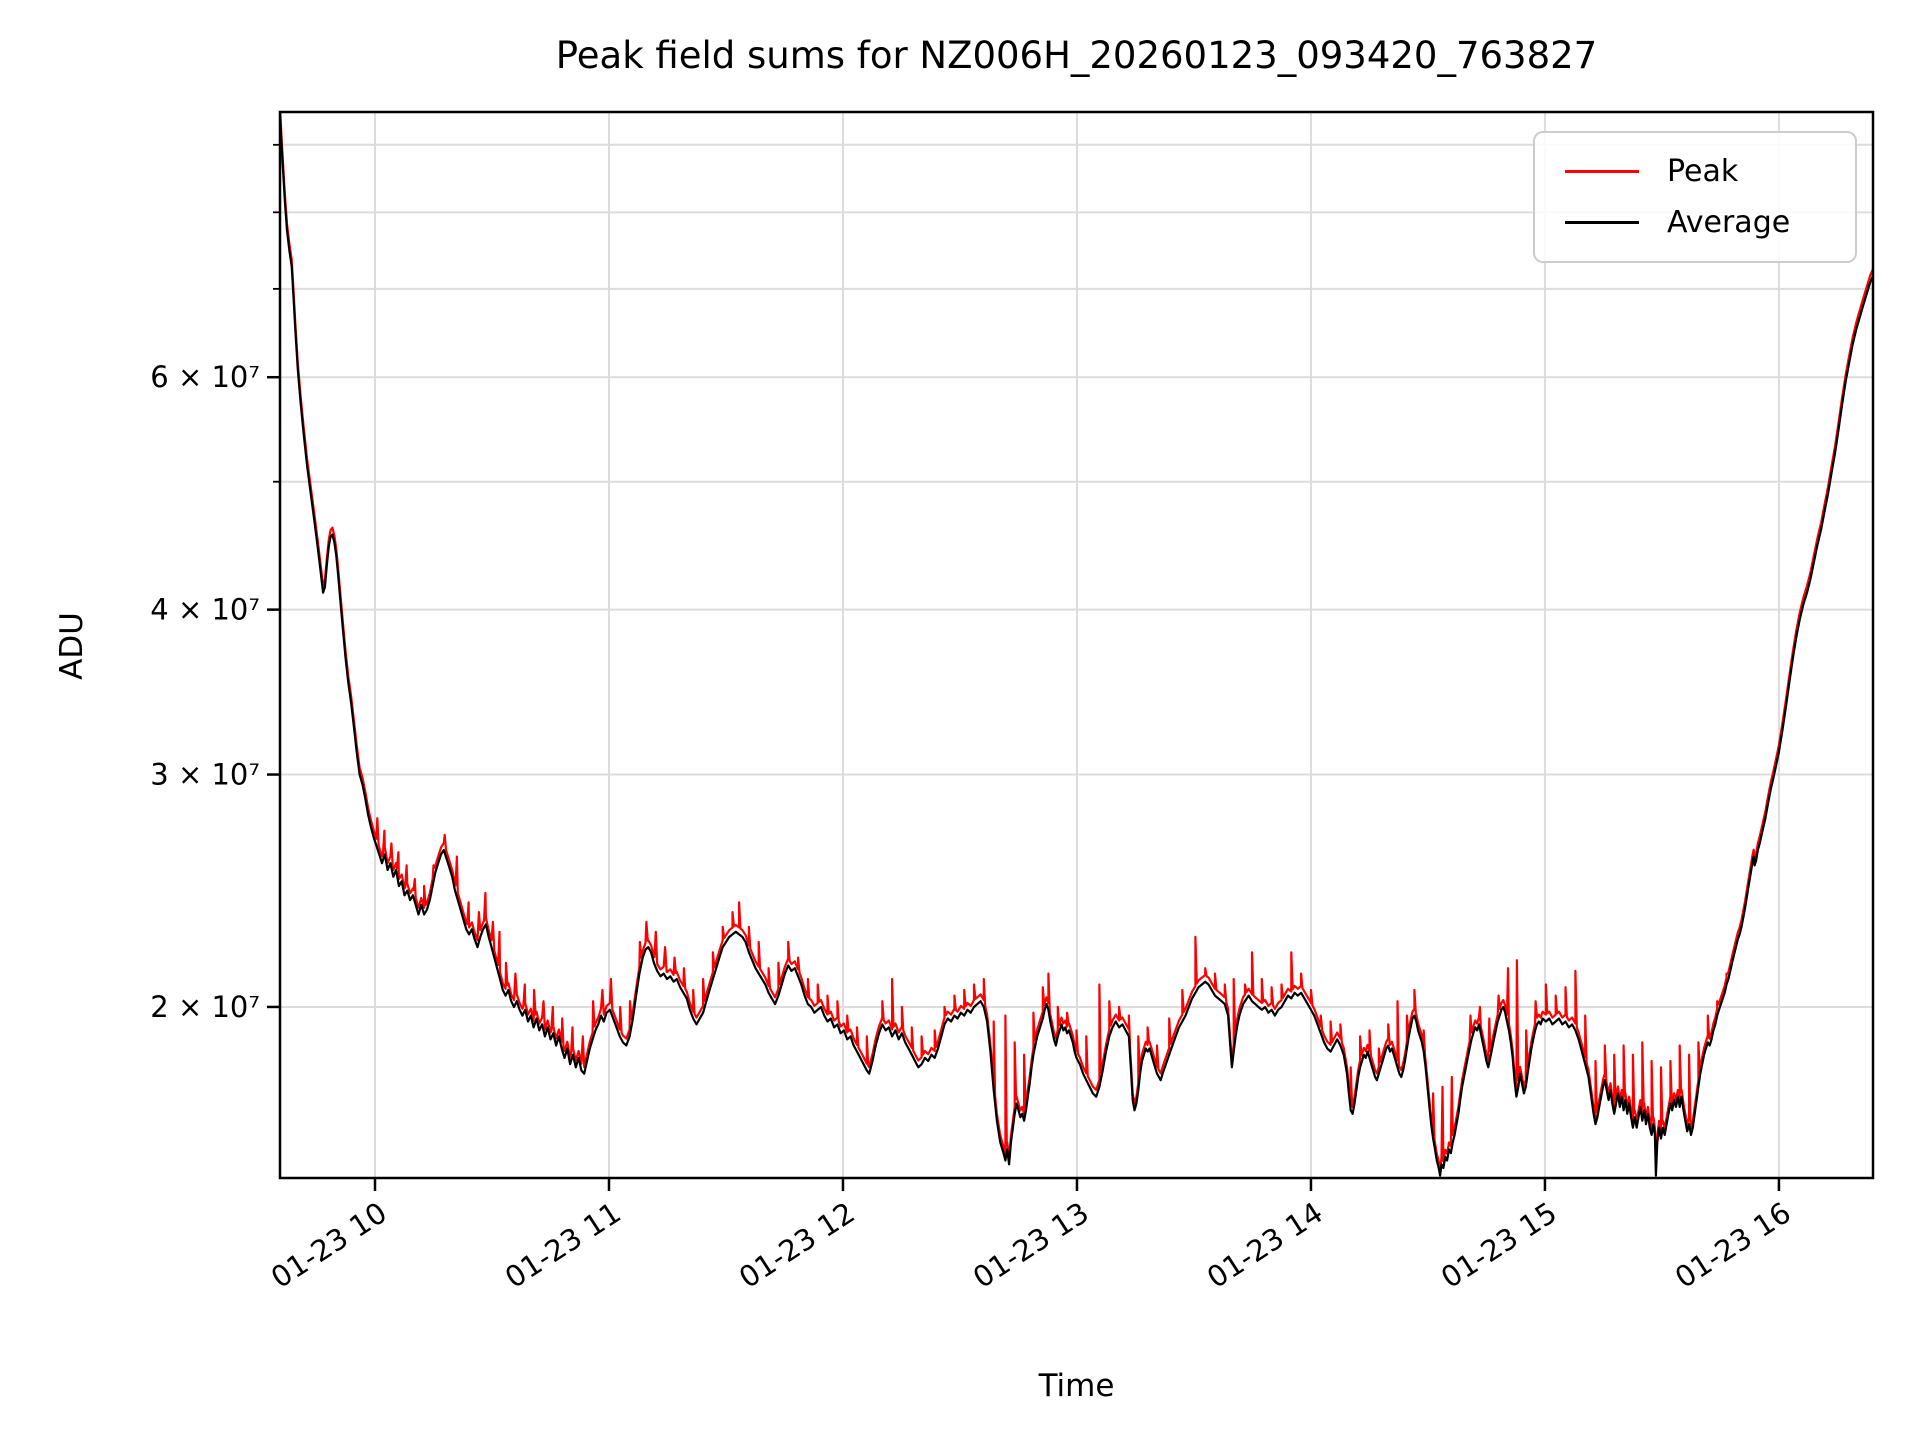 Image resolution: width=1920 pixels, height=1440 pixels. What do you see at coordinates (797, 1245) in the screenshot?
I see `x-tick-label: 01-23 12` at bounding box center [797, 1245].